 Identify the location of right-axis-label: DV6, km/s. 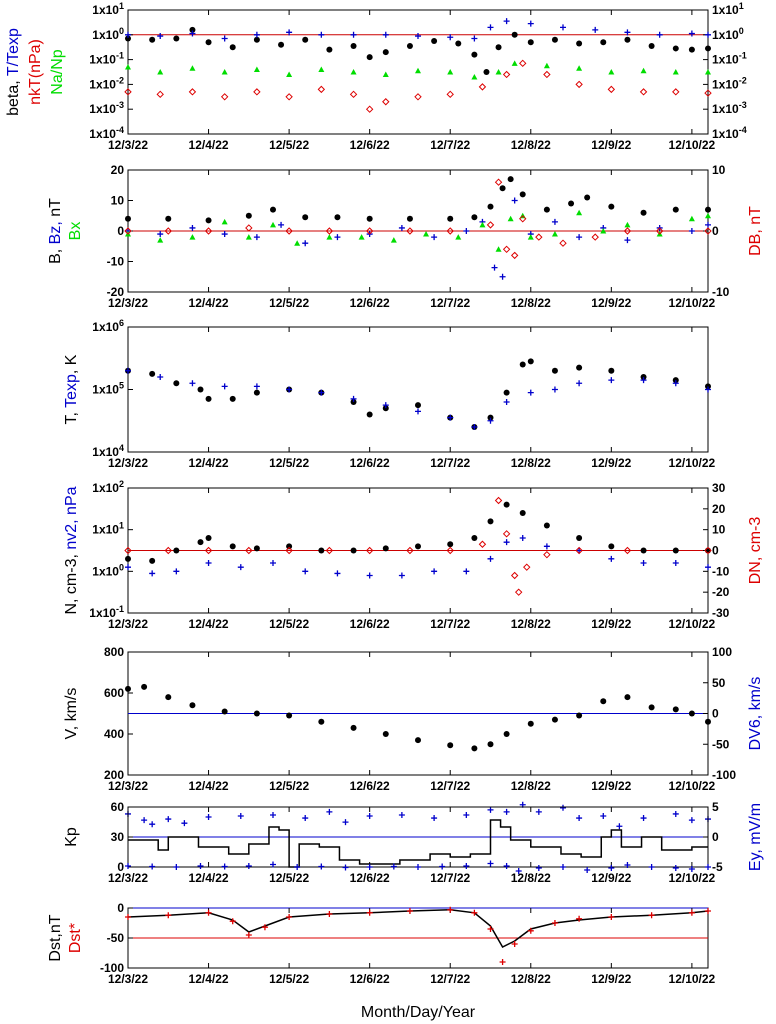
(755, 714).